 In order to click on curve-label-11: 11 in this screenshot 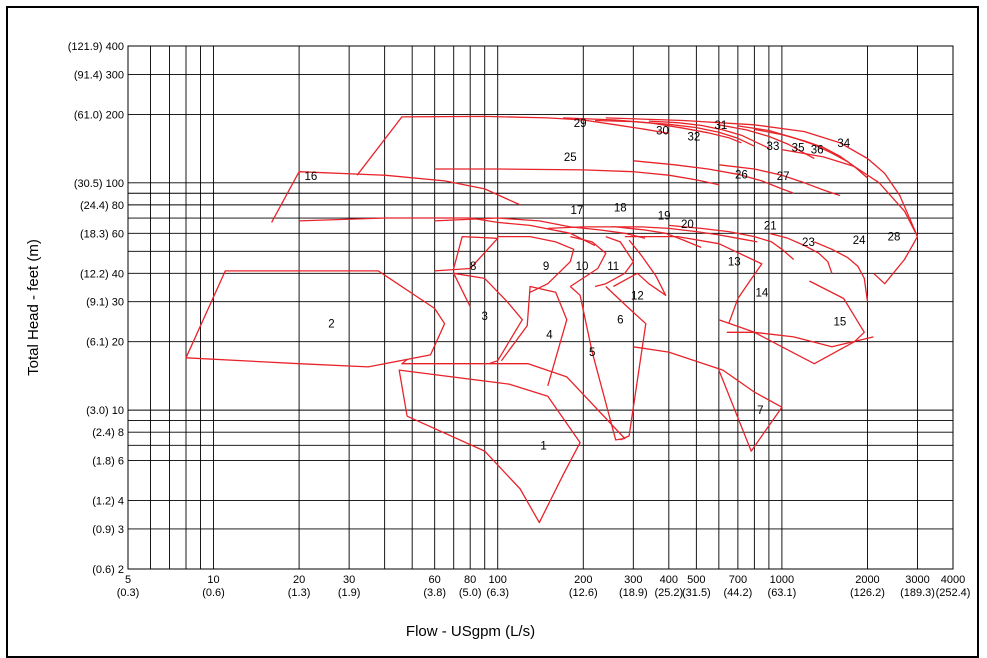, I will do `click(613, 267)`.